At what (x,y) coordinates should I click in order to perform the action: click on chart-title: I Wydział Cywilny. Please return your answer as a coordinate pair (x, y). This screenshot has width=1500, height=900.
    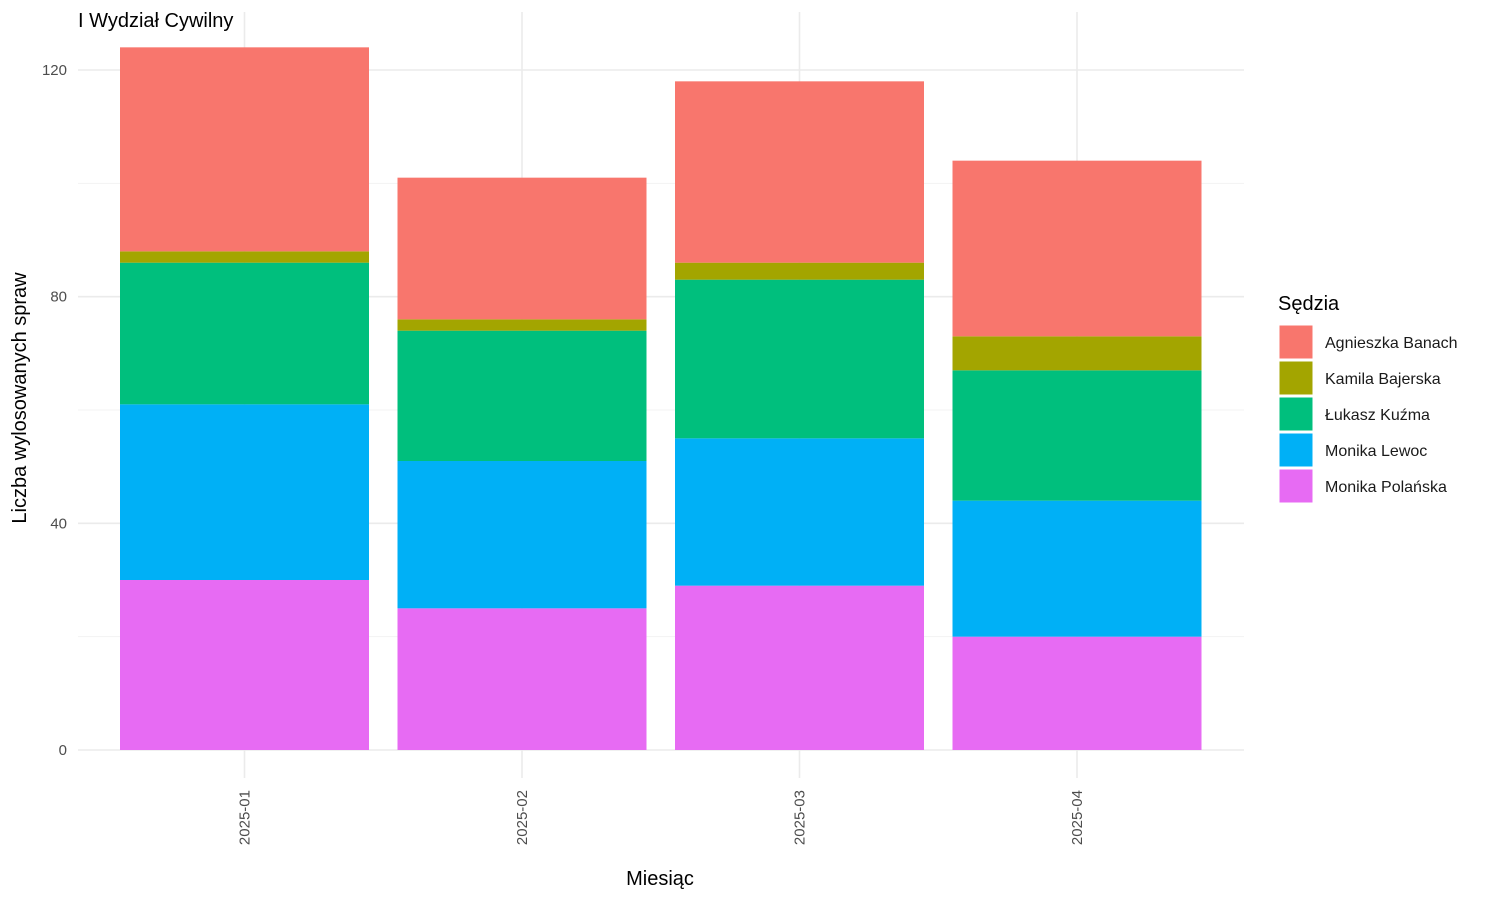
    Looking at the image, I should click on (155, 21).